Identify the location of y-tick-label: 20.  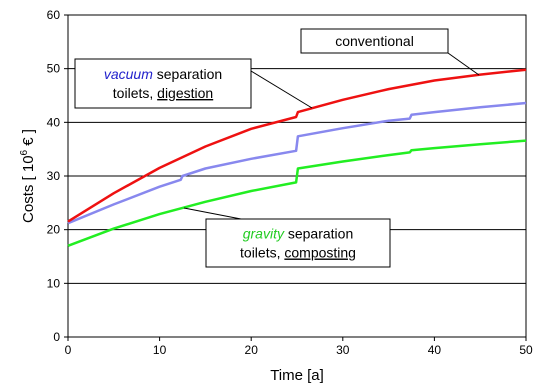
(54, 230).